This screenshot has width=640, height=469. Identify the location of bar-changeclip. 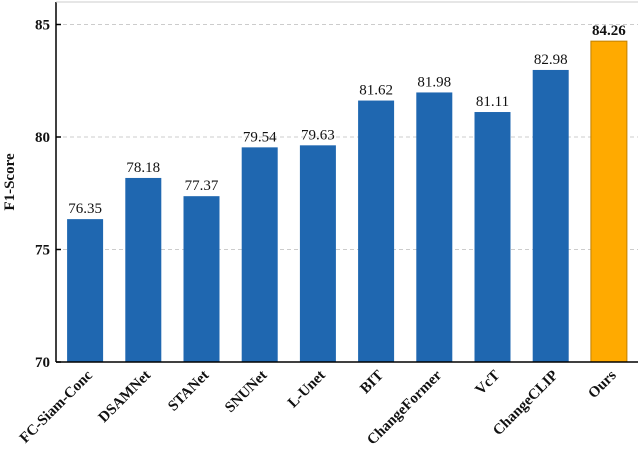
(550, 215).